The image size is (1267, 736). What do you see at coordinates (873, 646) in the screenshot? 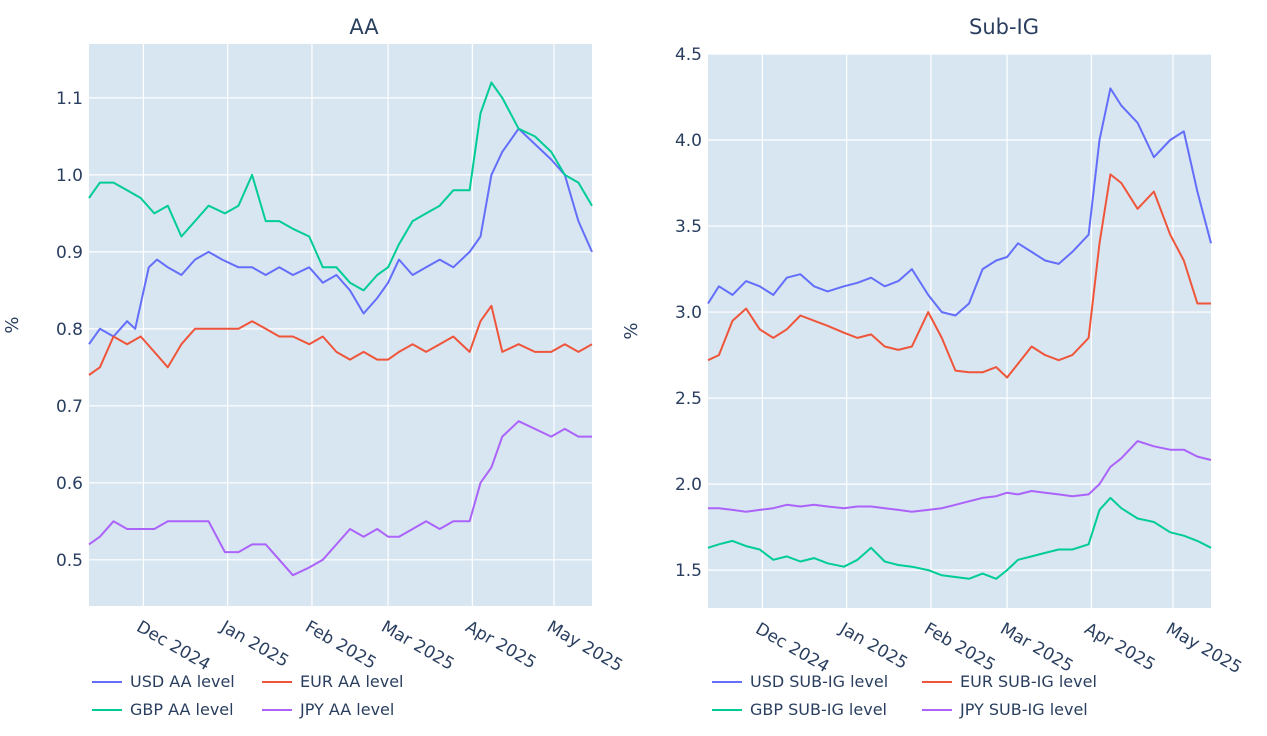
I see `sub-ig-x-tick-label: Jan 2025` at bounding box center [873, 646].